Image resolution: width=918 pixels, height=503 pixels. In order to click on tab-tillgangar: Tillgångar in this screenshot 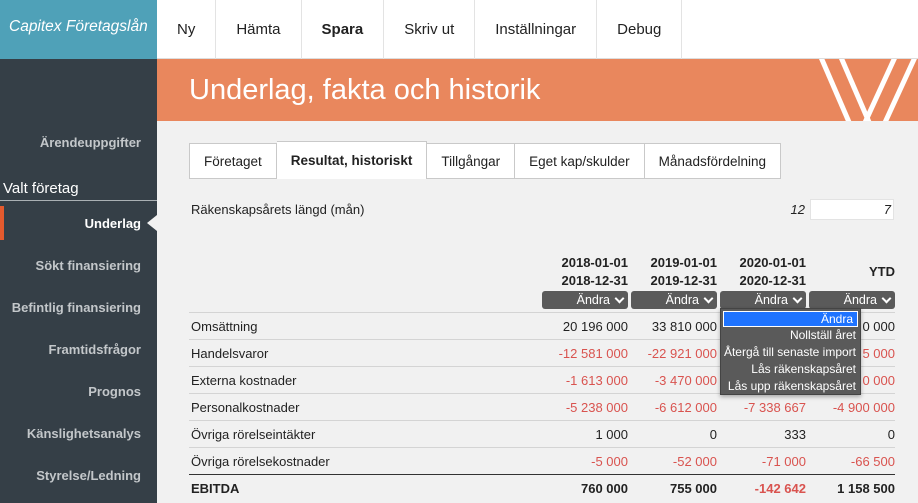, I will do `click(471, 161)`.